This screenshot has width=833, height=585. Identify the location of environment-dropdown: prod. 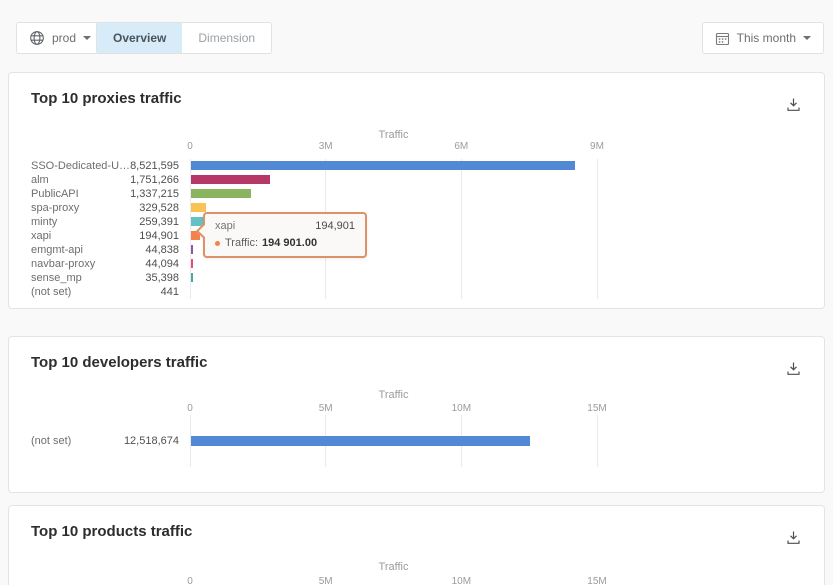
(60, 38).